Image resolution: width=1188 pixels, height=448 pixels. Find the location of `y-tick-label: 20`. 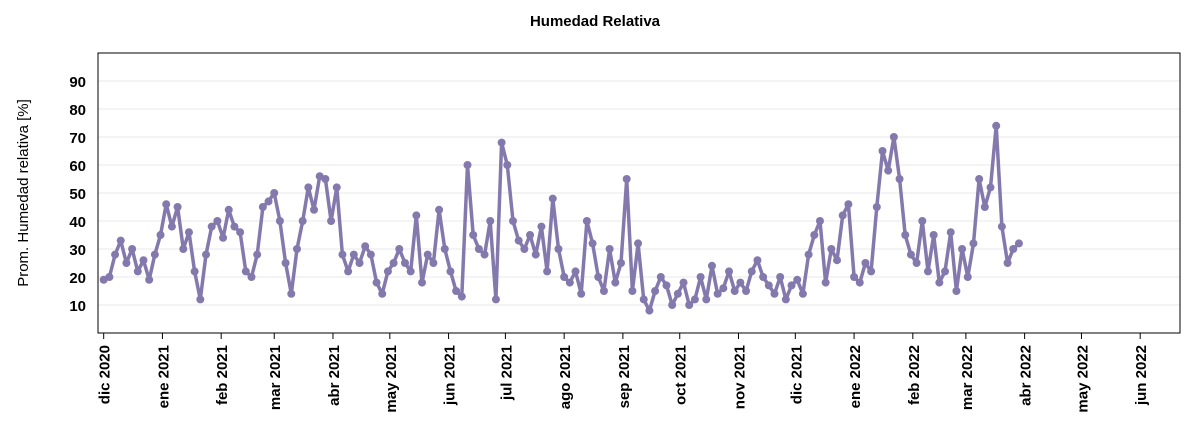

y-tick-label: 20 is located at coordinates (77, 278).